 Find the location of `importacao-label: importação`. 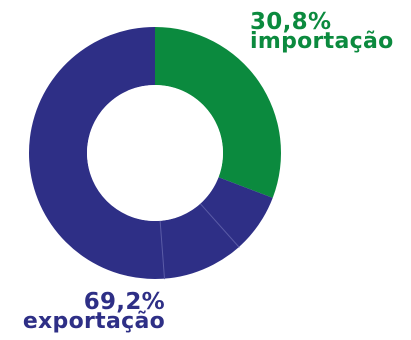

importacao-label: importação is located at coordinates (322, 41).